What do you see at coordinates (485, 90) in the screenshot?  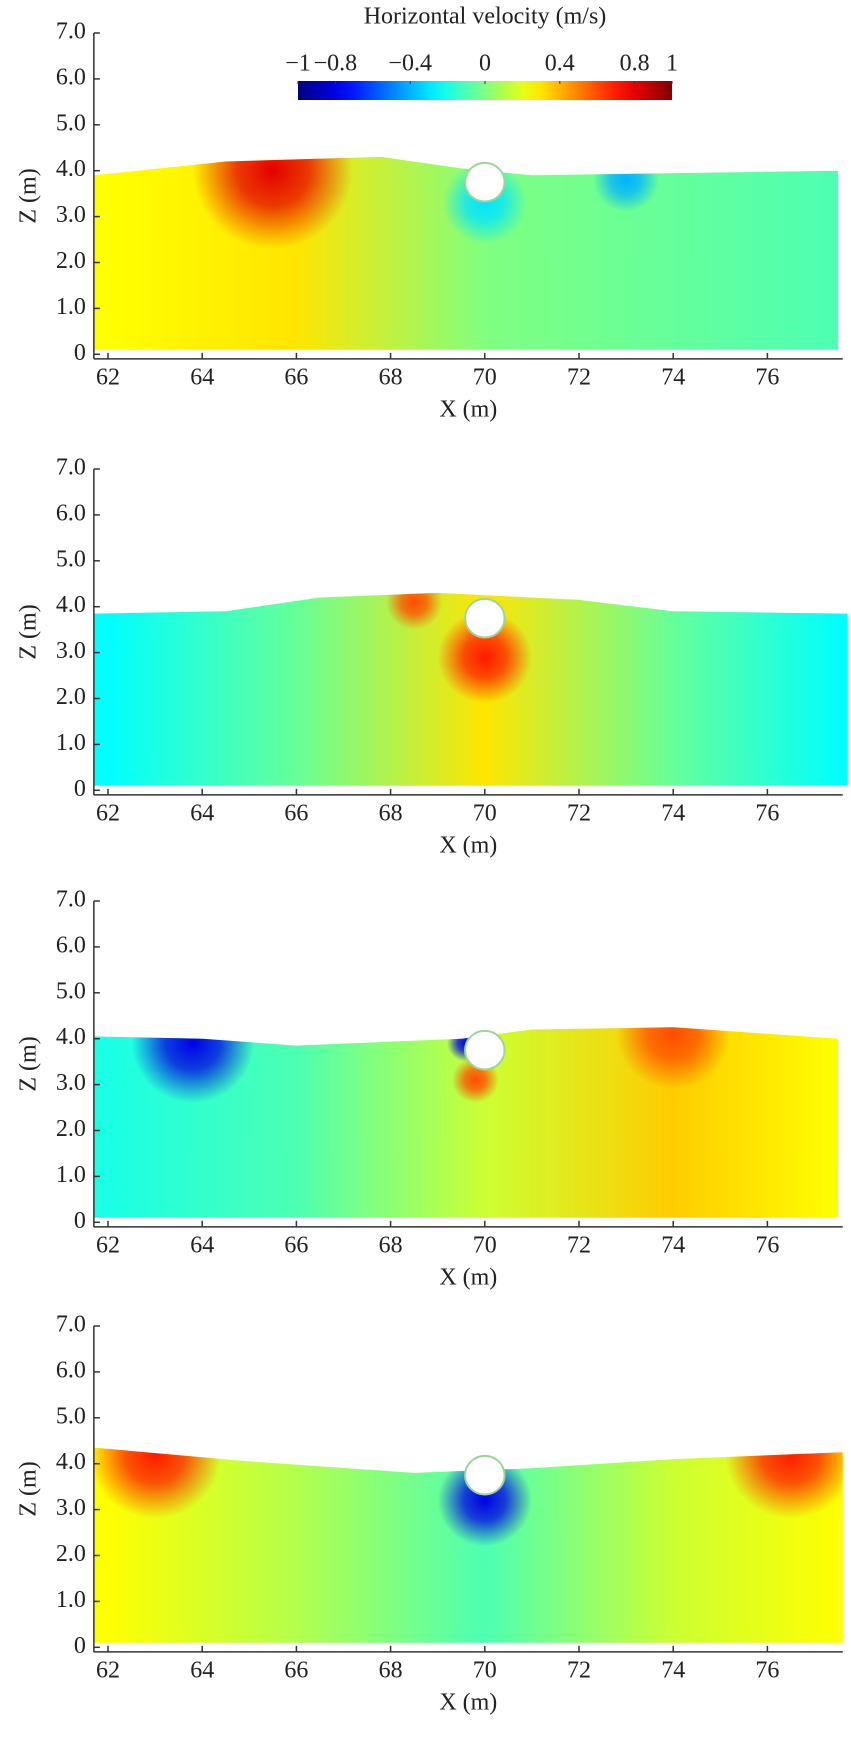 I see `colorbar` at bounding box center [485, 90].